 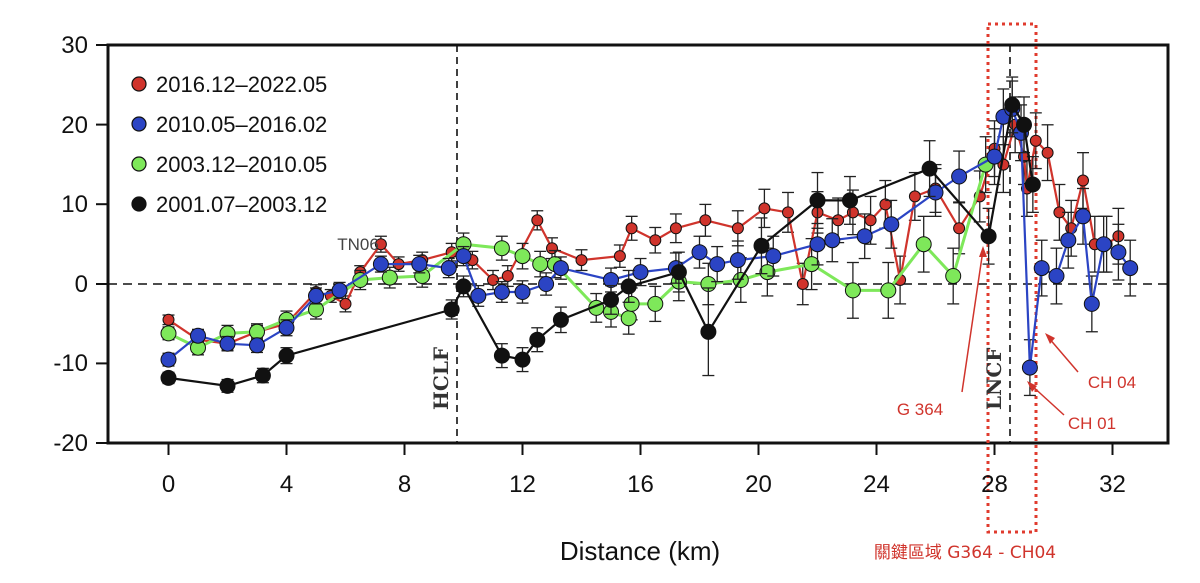 What do you see at coordinates (640, 484) in the screenshot?
I see `x-tick-label: 16` at bounding box center [640, 484].